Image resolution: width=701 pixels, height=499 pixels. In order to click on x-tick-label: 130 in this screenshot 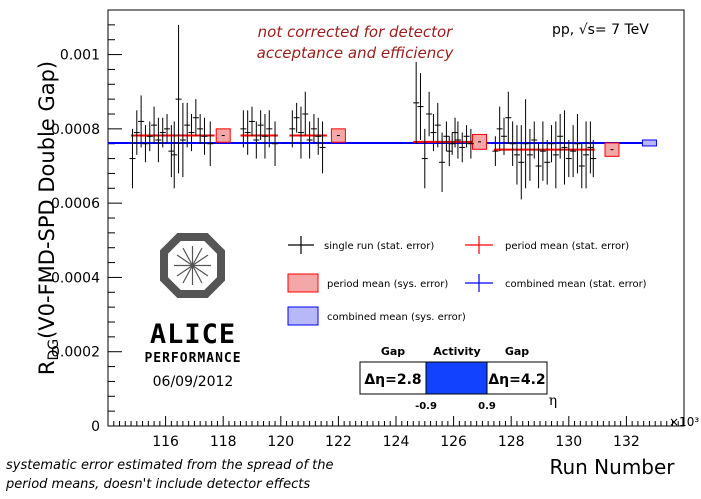, I will do `click(568, 442)`.